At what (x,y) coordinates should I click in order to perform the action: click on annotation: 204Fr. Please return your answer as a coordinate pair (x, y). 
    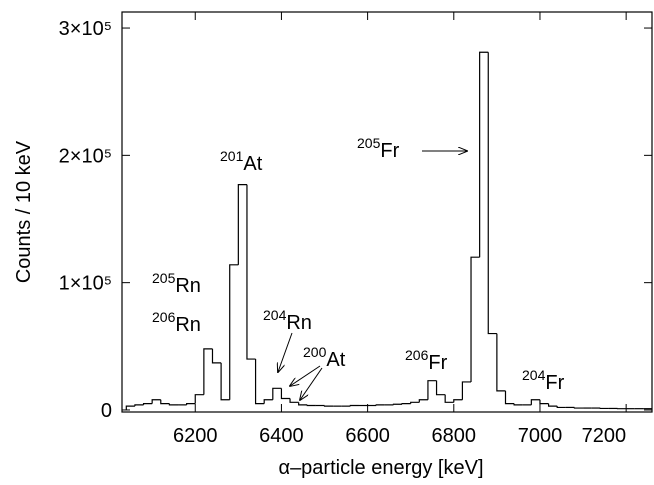
    Looking at the image, I should click on (543, 380).